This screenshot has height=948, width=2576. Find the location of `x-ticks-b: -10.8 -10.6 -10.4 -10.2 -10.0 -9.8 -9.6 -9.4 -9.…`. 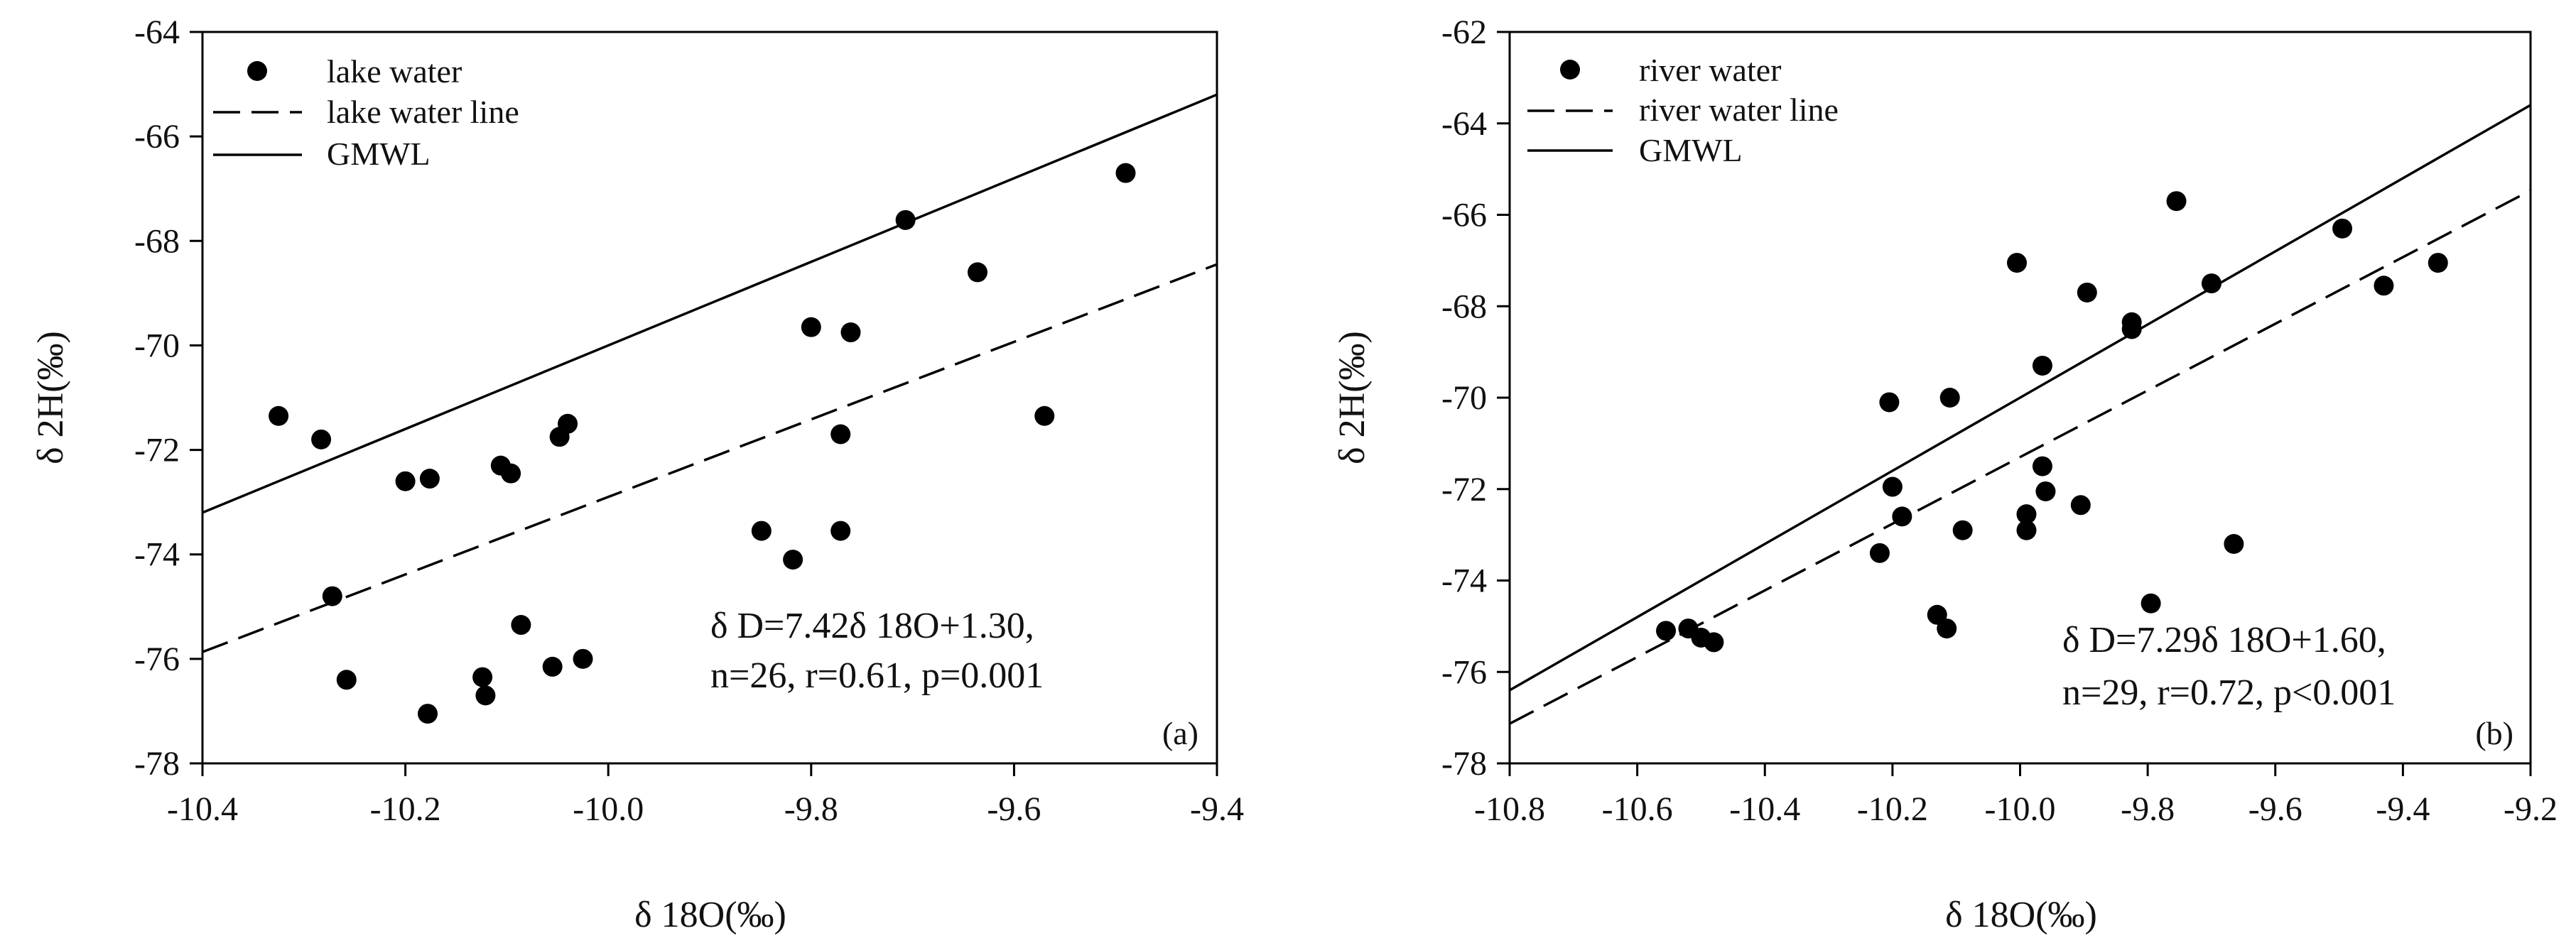

x-ticks-b: -10.8 -10.6 -10.4 -10.2 -10.0 -9.8 -9.6 -9.4 -9.… is located at coordinates (2016, 796).